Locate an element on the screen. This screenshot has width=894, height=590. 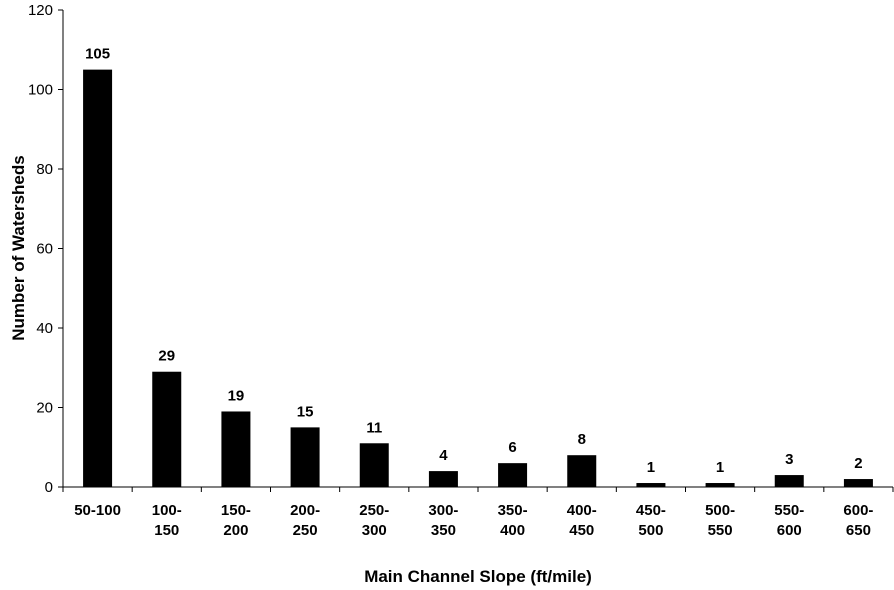
y-tick-label: 60 is located at coordinates (44, 249).